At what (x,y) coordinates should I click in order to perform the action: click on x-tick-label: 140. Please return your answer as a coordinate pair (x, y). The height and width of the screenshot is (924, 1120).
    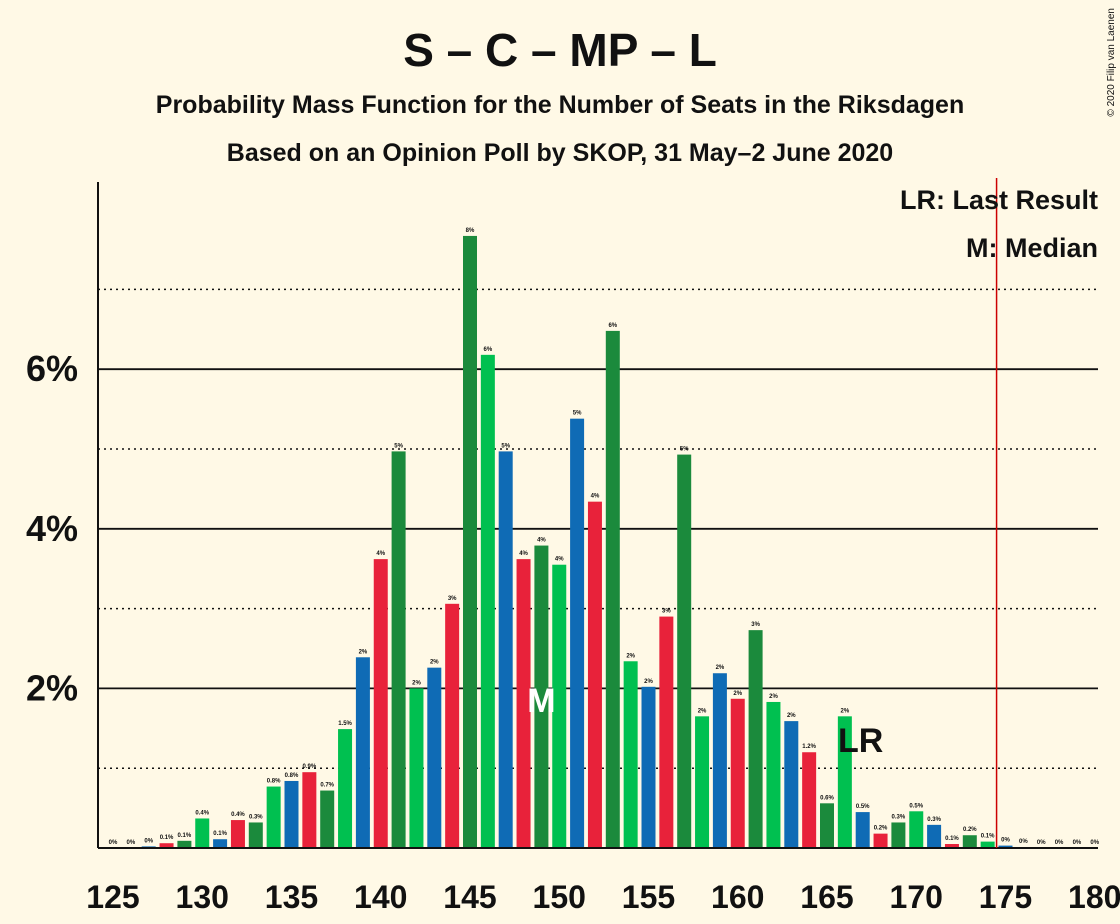
    Looking at the image, I should click on (380, 897).